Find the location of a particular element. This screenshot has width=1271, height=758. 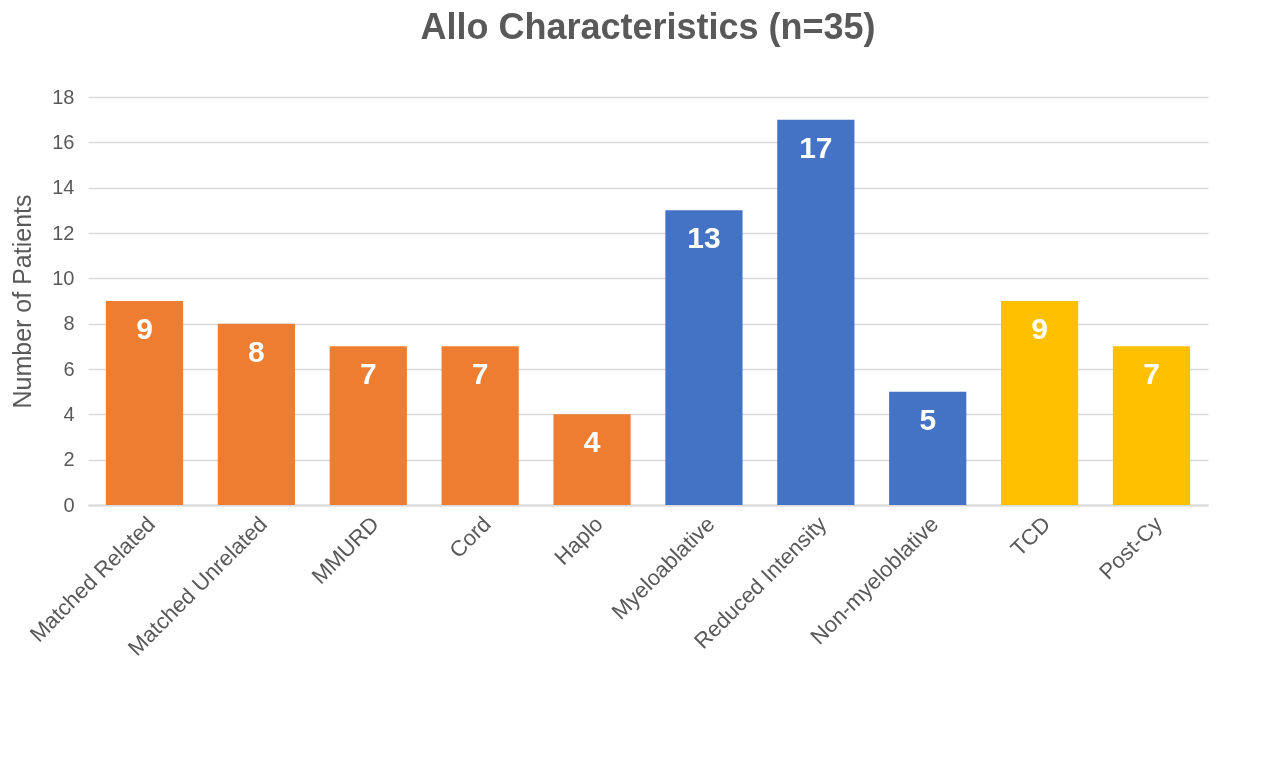

data-label: 8 is located at coordinates (256, 351).